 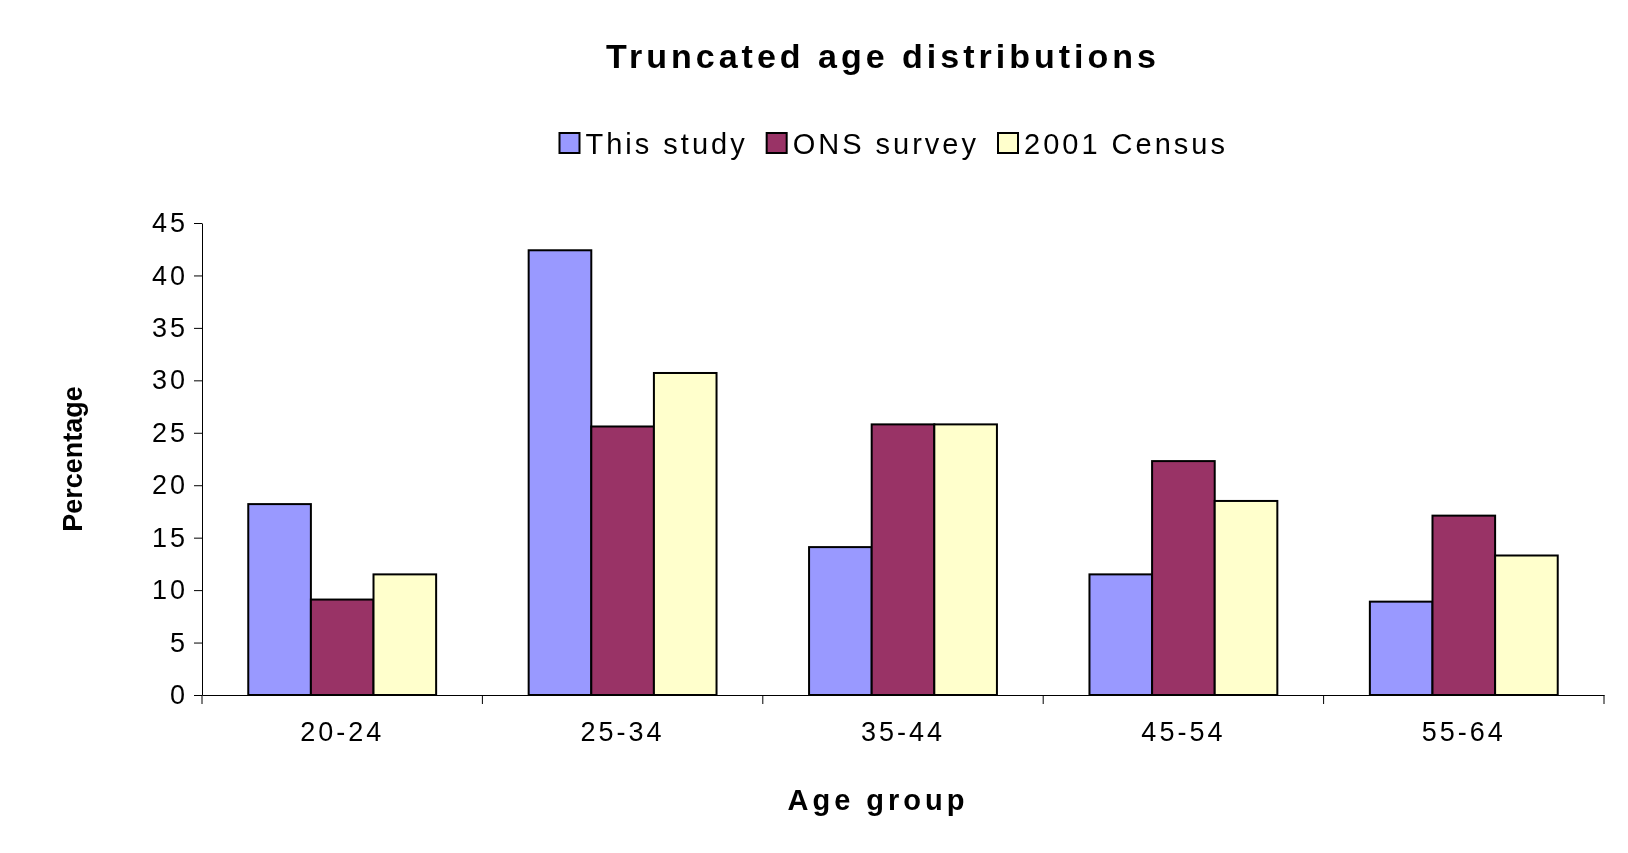 What do you see at coordinates (169, 380) in the screenshot?
I see `y-tick-label: 30` at bounding box center [169, 380].